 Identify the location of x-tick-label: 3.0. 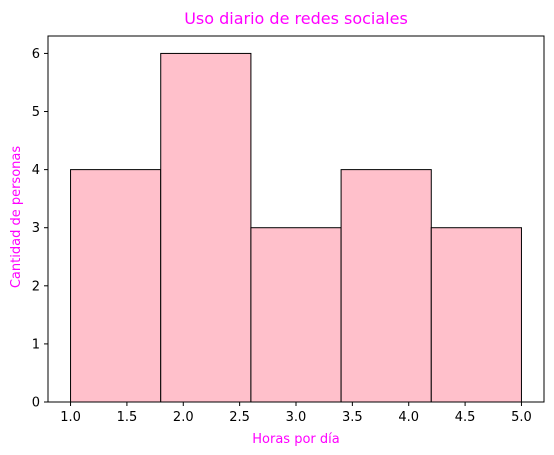
(296, 417).